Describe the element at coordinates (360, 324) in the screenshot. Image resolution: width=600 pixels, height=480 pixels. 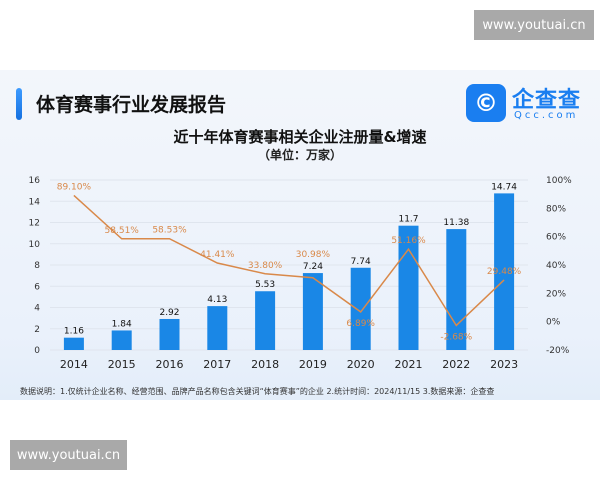
I see `line-label: 6.89%` at that location.